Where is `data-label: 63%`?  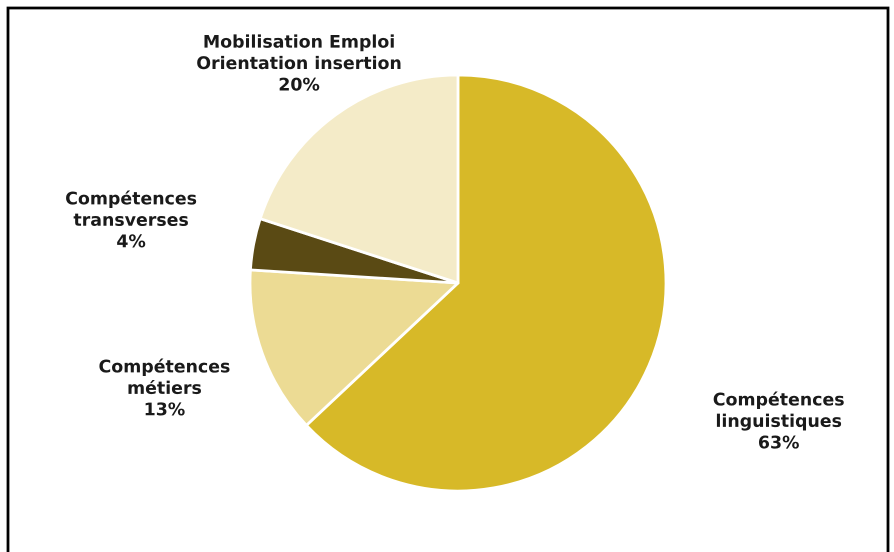
data-label: 63% is located at coordinates (779, 442).